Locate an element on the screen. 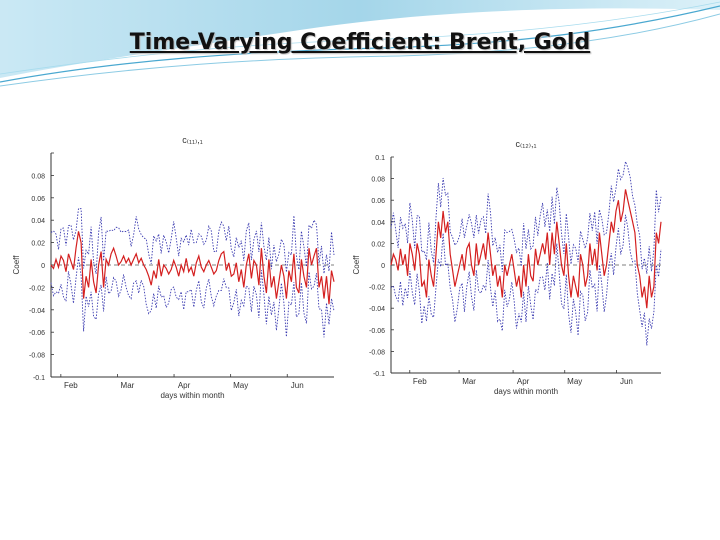 Image resolution: width=720 pixels, height=540 pixels. slide-title: Time-Varying Coefficient: Brent, Gold is located at coordinates (360, 42).